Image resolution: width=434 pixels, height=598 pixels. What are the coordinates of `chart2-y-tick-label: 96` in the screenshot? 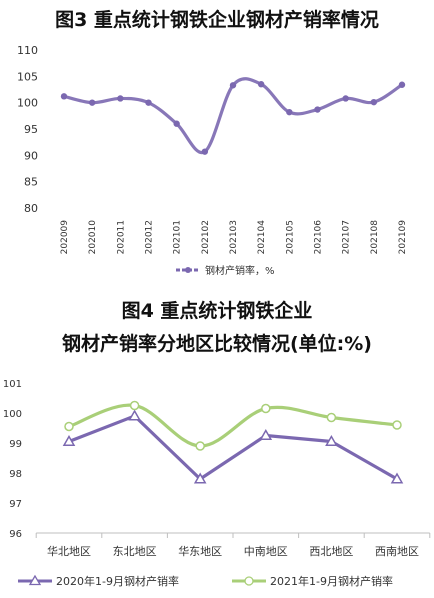 It's located at (15, 534).